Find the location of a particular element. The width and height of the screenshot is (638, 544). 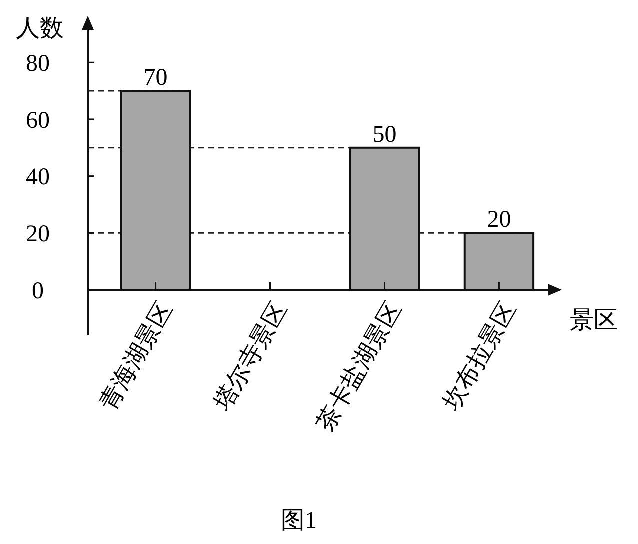

x-tick-label: 茶卡盐湖景区 is located at coordinates (360, 367).